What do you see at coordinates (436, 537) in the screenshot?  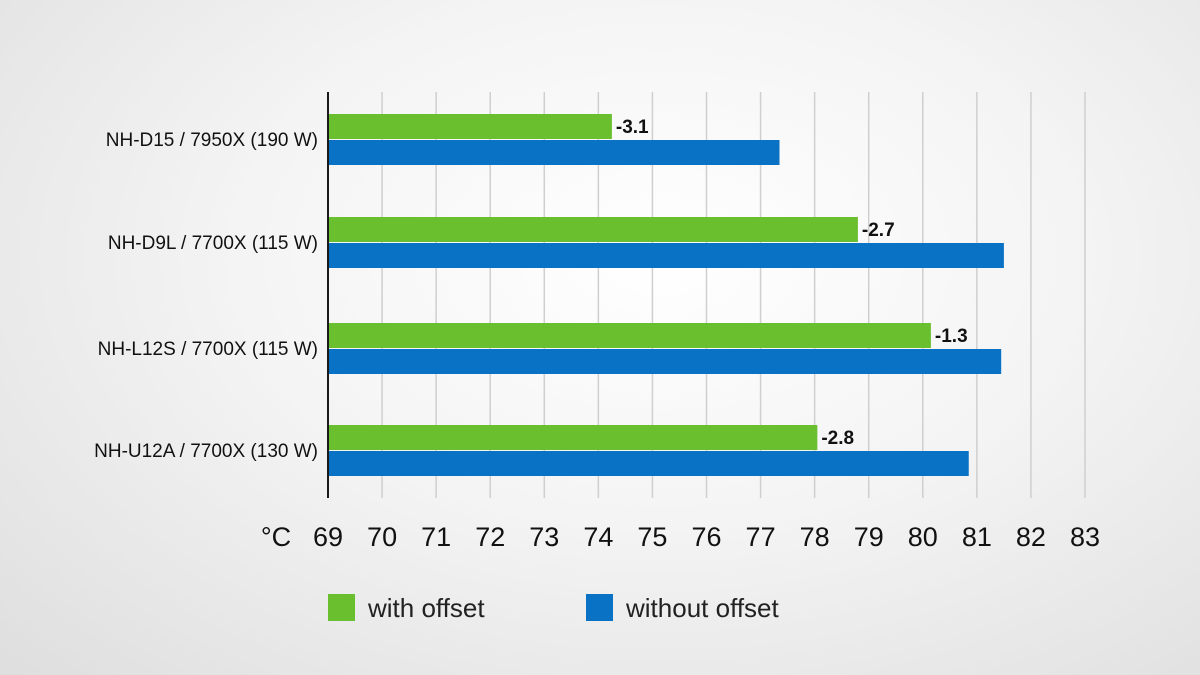 I see `tick-label-71: 71` at bounding box center [436, 537].